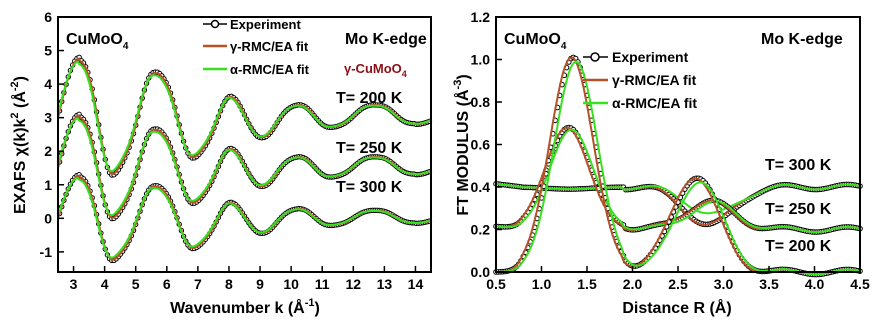  Describe the element at coordinates (798, 246) in the screenshot. I see `right-temp-200: T= 200 K` at that location.